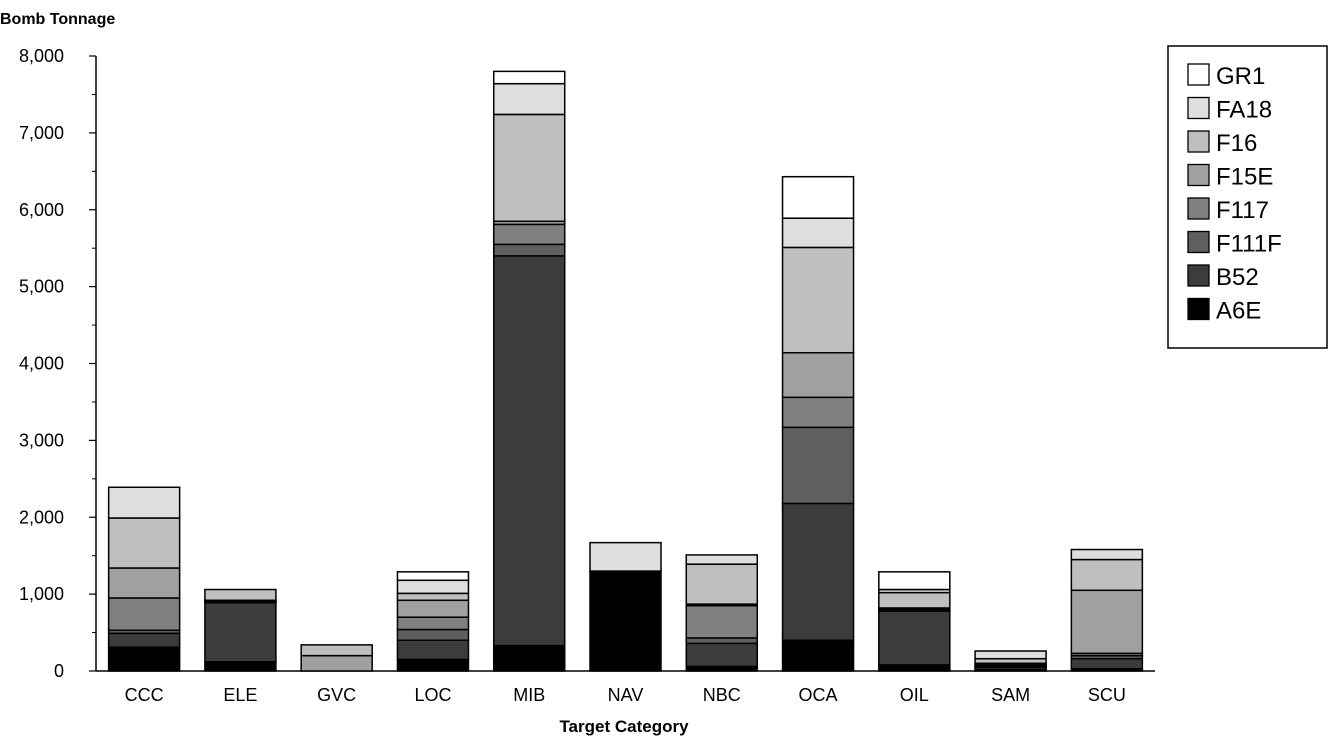 This screenshot has width=1329, height=740. I want to click on legend-label-a6e: A6E, so click(1238, 311).